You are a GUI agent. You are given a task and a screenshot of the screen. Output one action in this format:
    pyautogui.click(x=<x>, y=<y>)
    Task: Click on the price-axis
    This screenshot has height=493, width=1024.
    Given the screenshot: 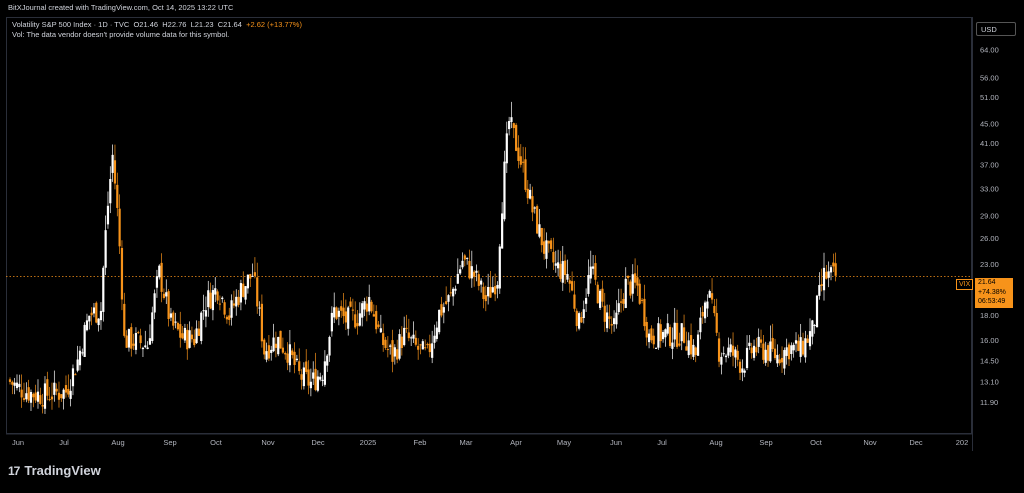 What is the action you would take?
    pyautogui.click(x=996, y=234)
    